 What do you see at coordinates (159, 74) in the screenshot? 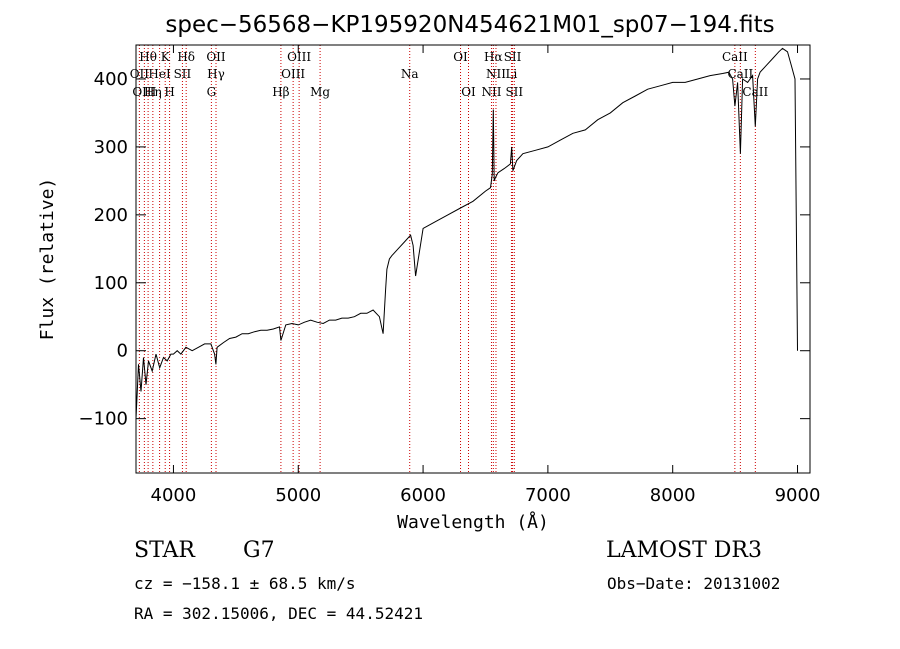
I see `spectral-line-label: HeI` at bounding box center [159, 74].